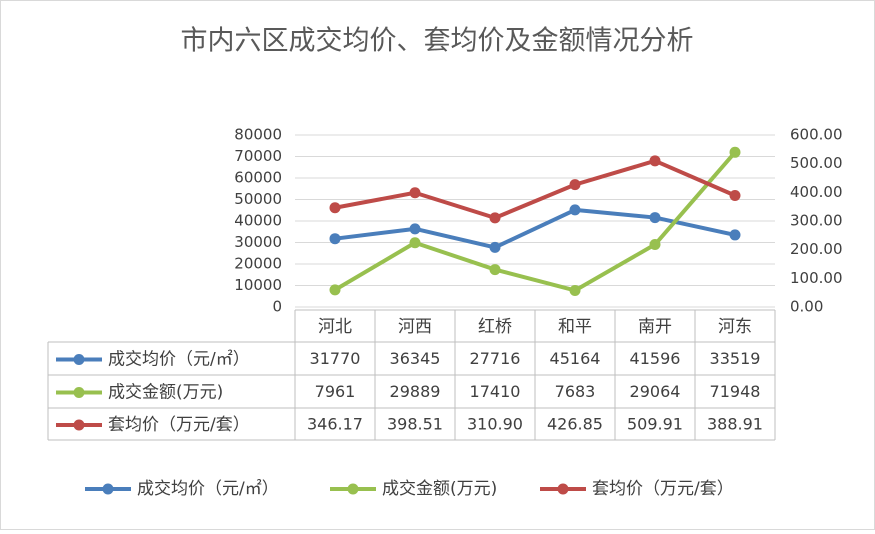 The width and height of the screenshot is (875, 534). Describe the element at coordinates (575, 358) in the screenshot. I see `table-cell: 45164` at that location.